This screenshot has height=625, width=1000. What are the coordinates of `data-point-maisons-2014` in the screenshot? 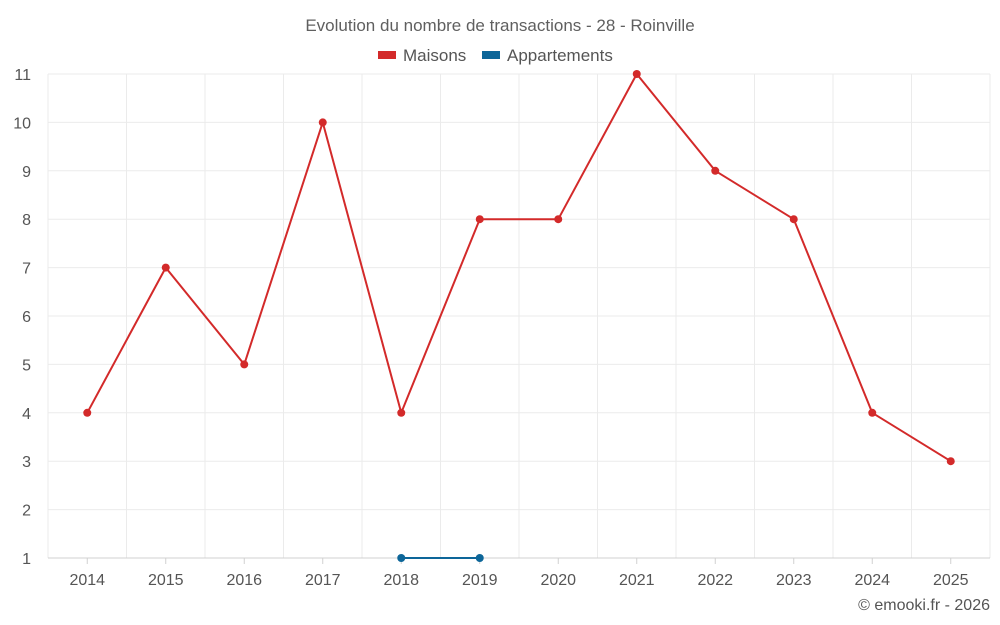 It's located at (87, 412).